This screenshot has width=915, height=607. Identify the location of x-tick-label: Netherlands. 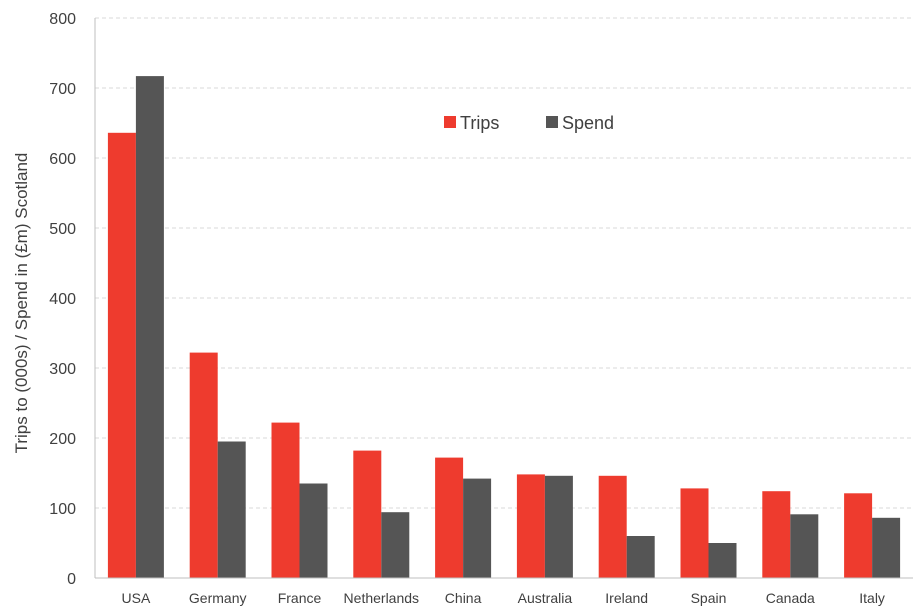
(382, 598).